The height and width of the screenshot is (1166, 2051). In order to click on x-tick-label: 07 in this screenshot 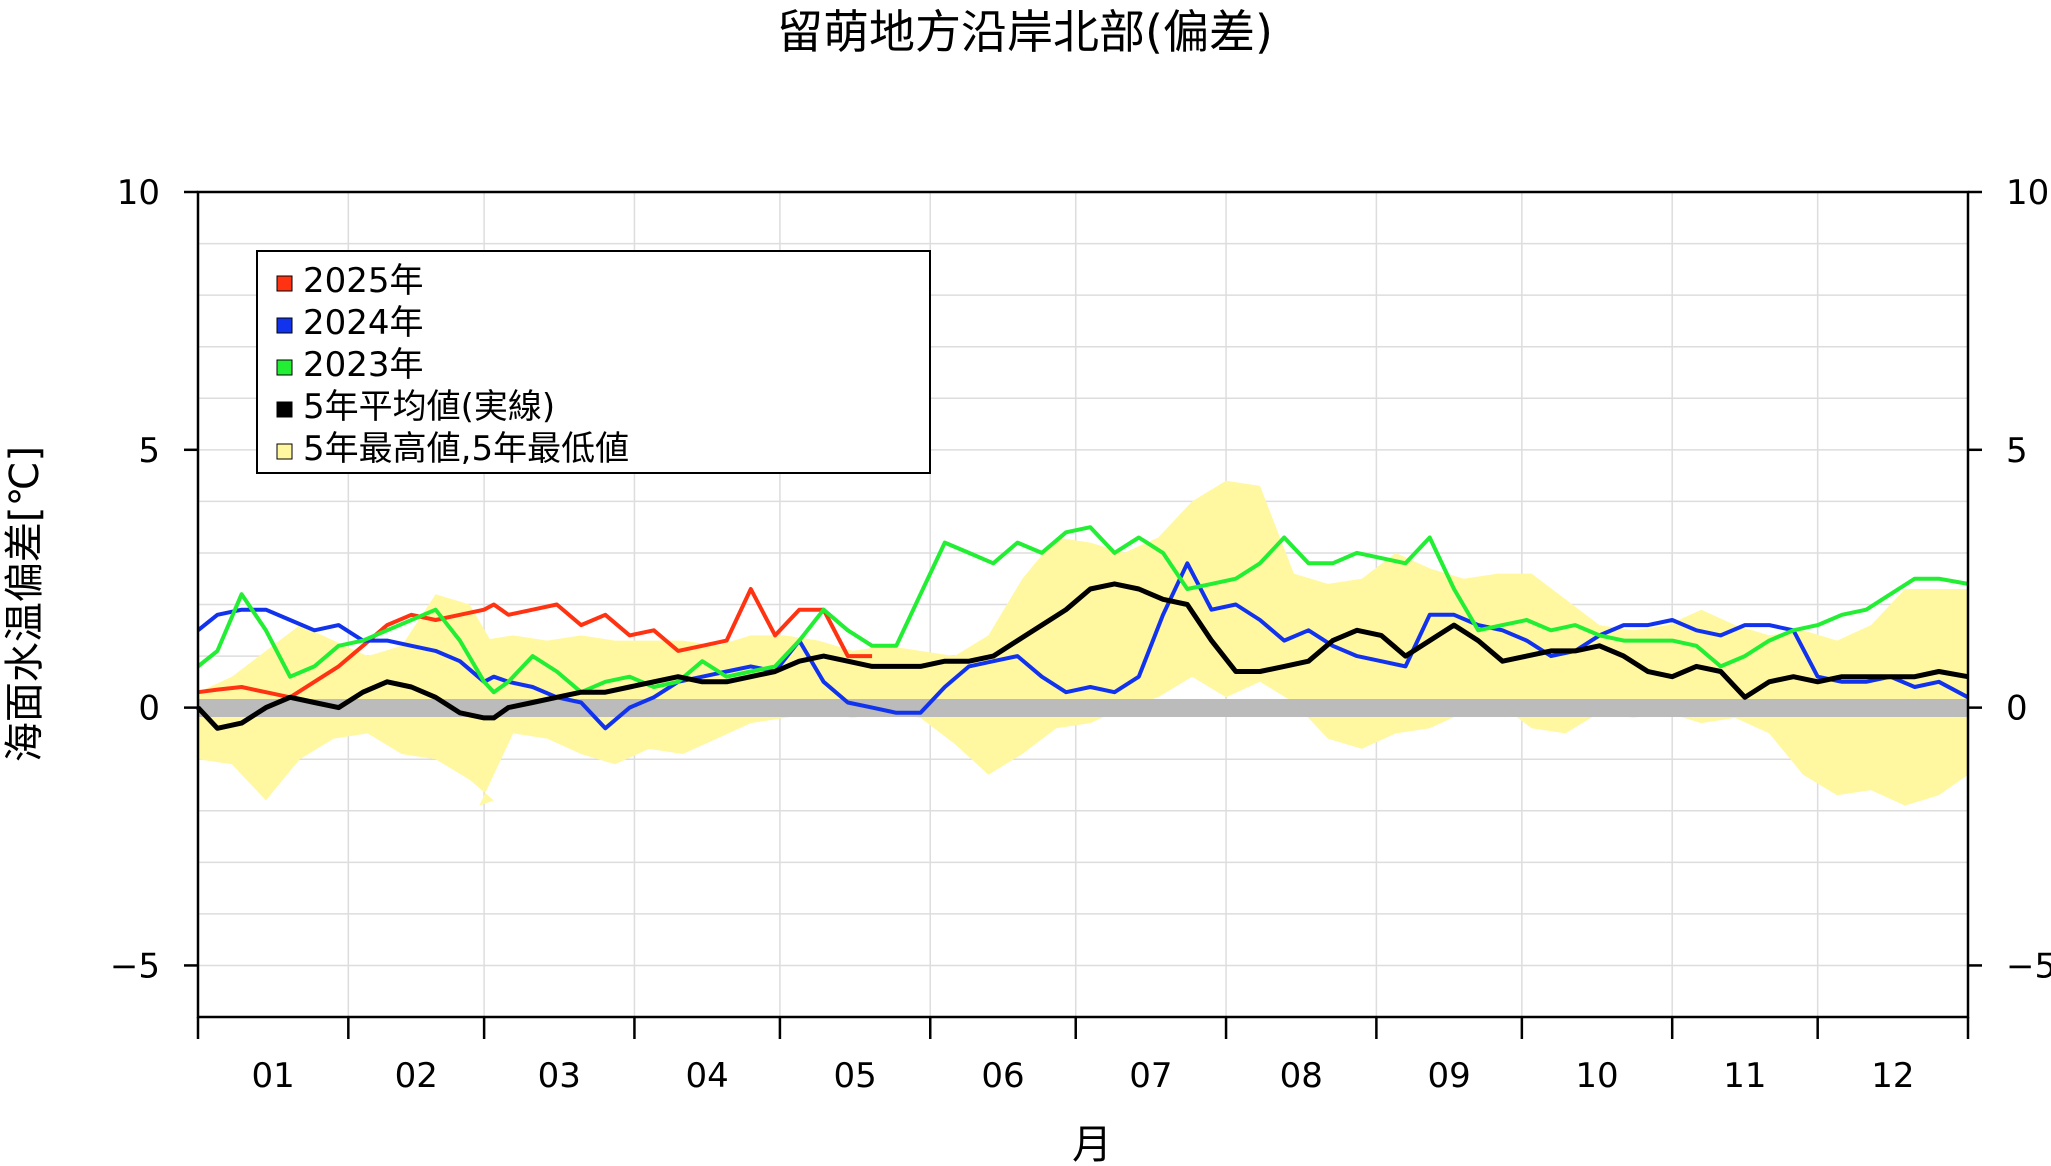, I will do `click(1150, 1076)`.